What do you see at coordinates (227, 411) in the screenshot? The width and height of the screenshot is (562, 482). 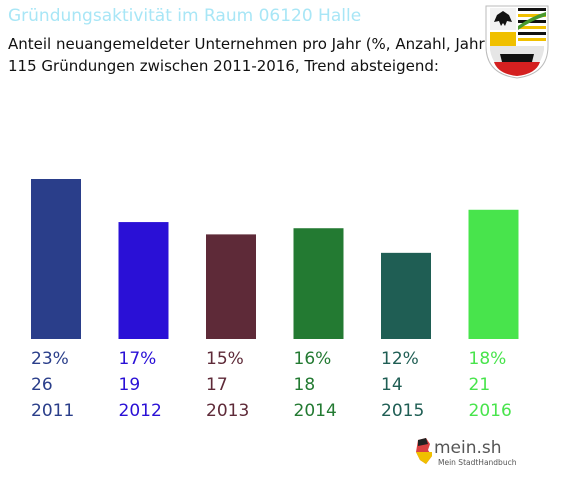 I see `year-label-2013: 2013` at bounding box center [227, 411].